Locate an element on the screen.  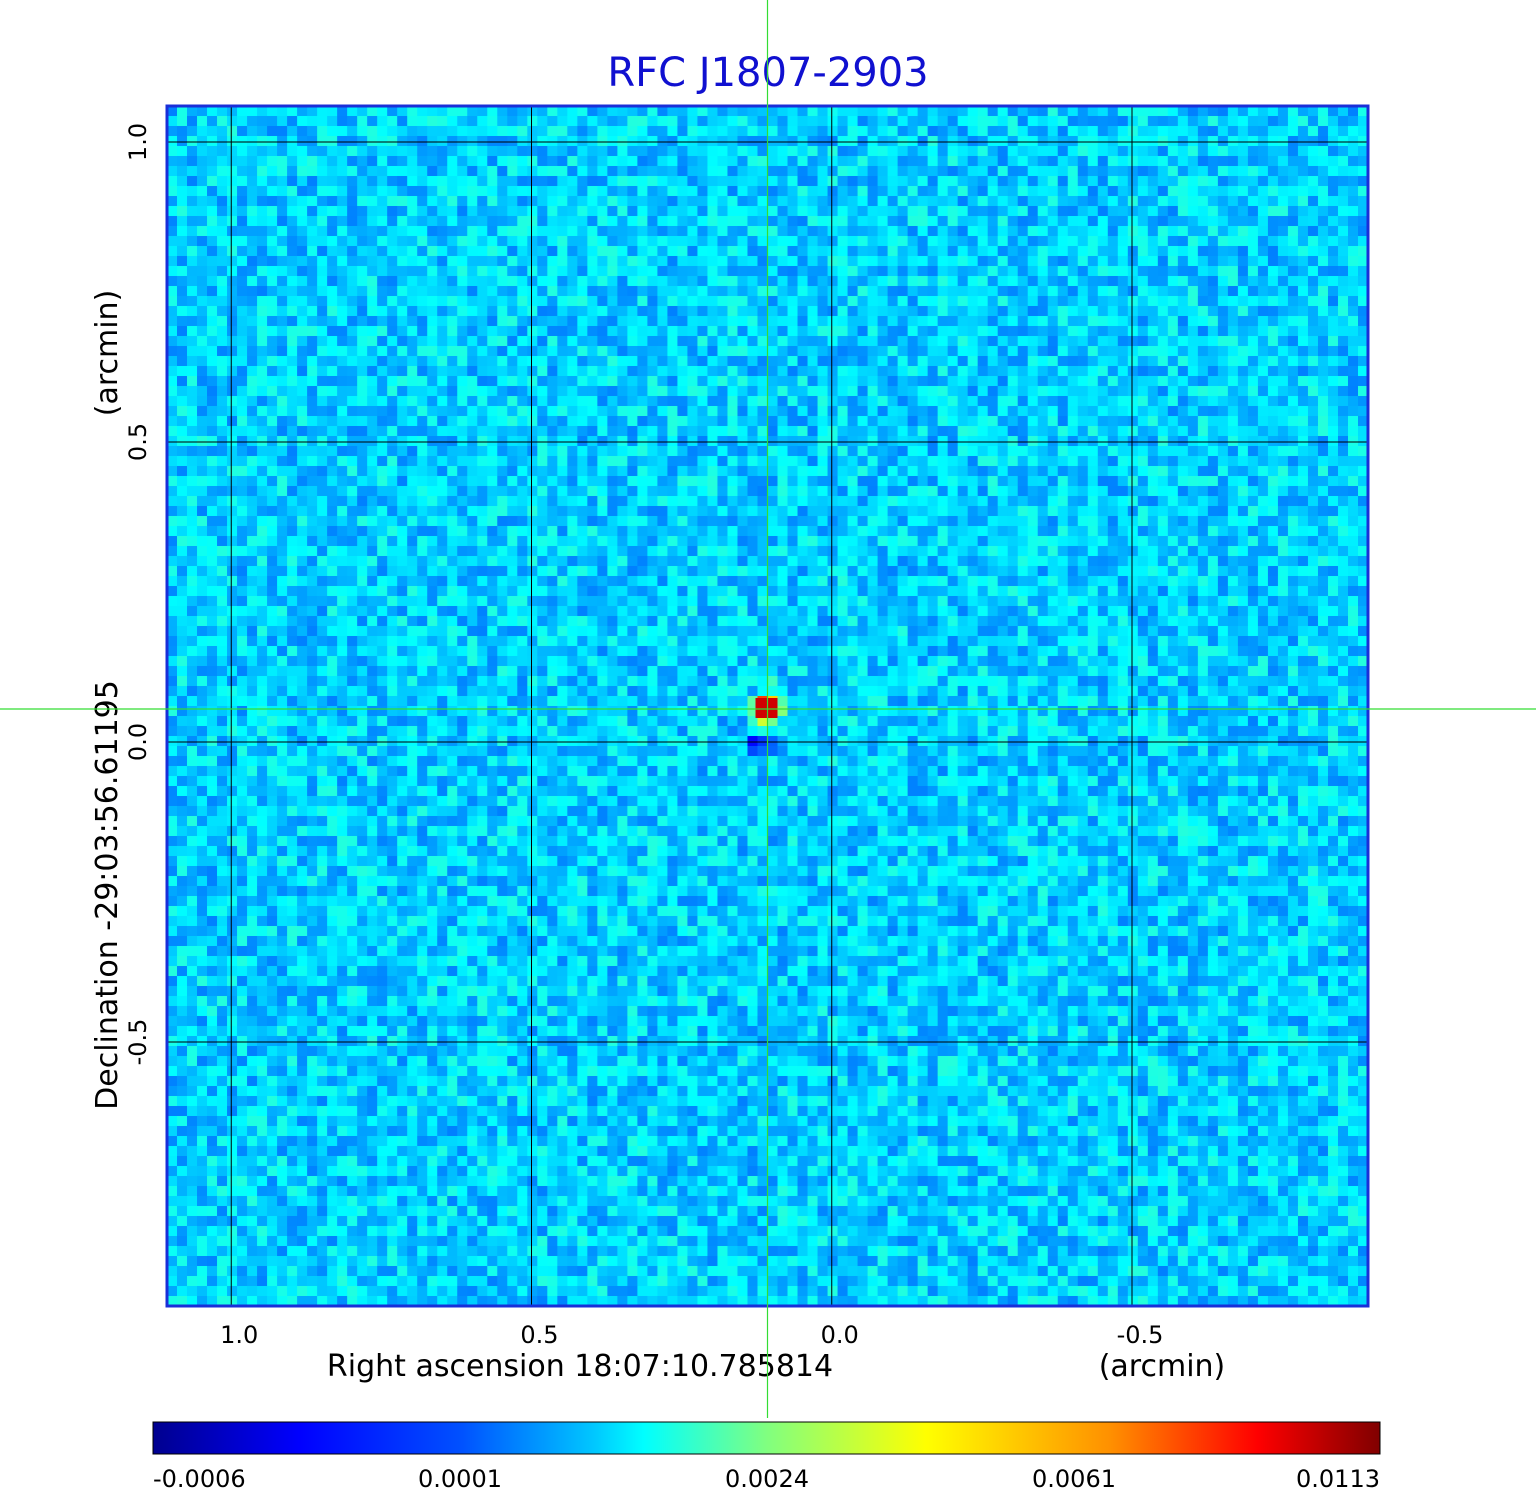
x-tick-label: 0.5 is located at coordinates (539, 1335).